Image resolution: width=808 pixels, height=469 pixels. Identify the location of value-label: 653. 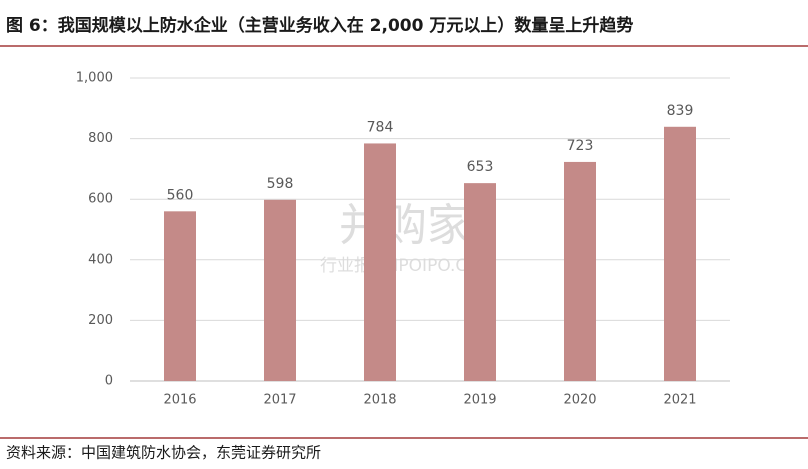
(480, 167).